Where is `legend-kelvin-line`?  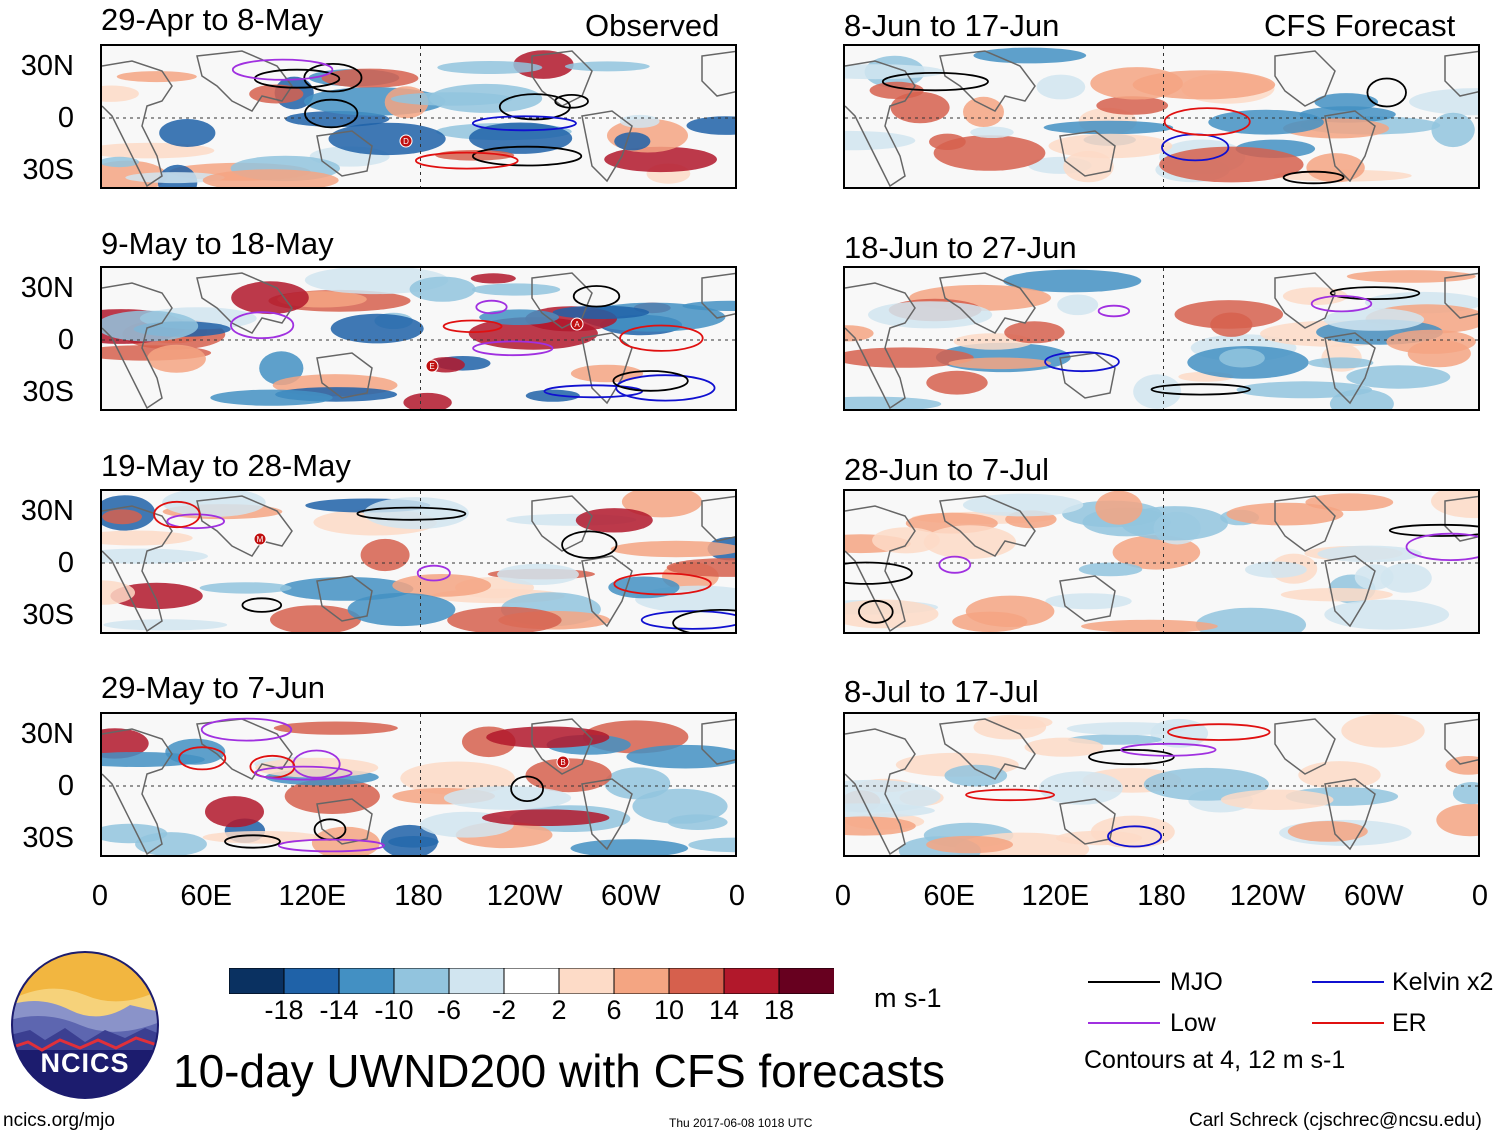 legend-kelvin-line is located at coordinates (1348, 982).